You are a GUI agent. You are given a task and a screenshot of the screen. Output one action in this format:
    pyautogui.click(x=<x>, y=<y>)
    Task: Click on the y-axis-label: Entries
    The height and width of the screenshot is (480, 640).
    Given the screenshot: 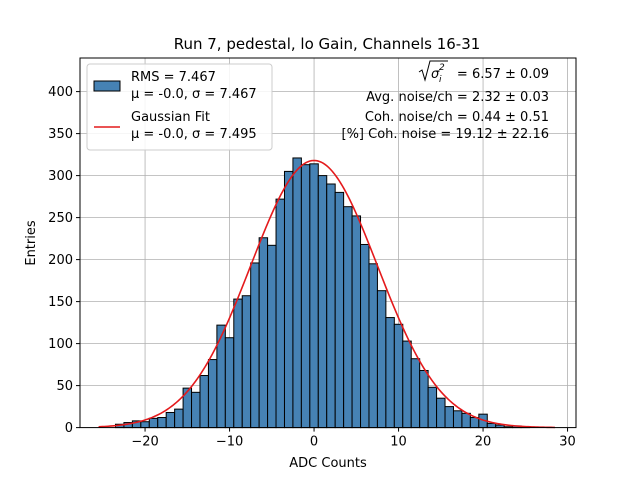 What is the action you would take?
    pyautogui.click(x=31, y=243)
    